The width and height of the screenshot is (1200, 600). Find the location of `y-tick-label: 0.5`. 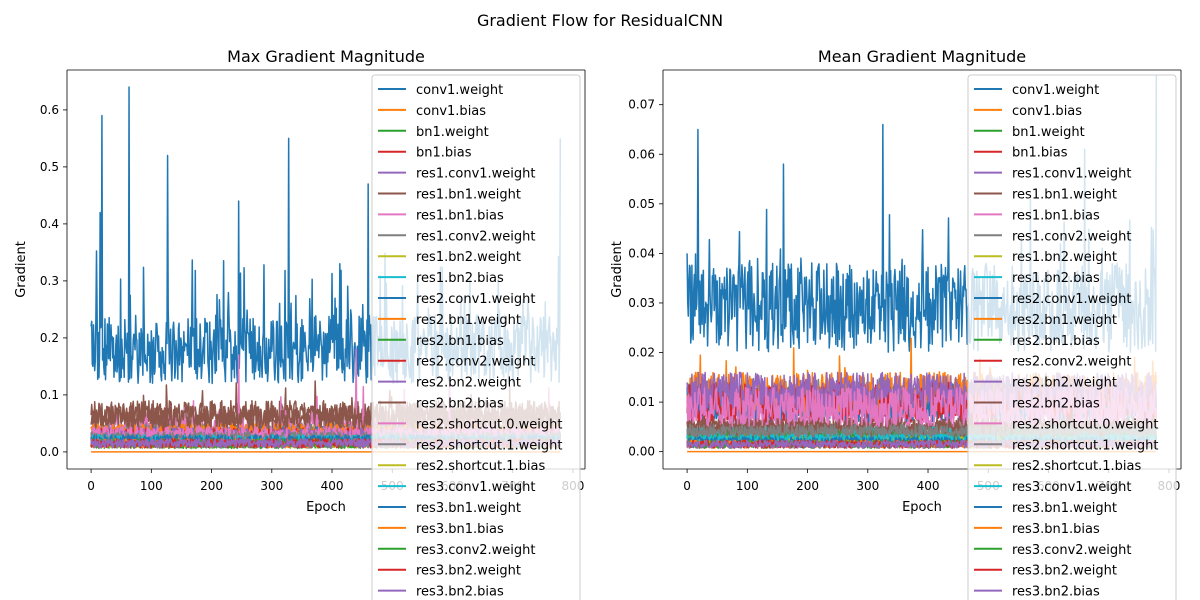

y-tick-label: 0.5 is located at coordinates (49, 167).